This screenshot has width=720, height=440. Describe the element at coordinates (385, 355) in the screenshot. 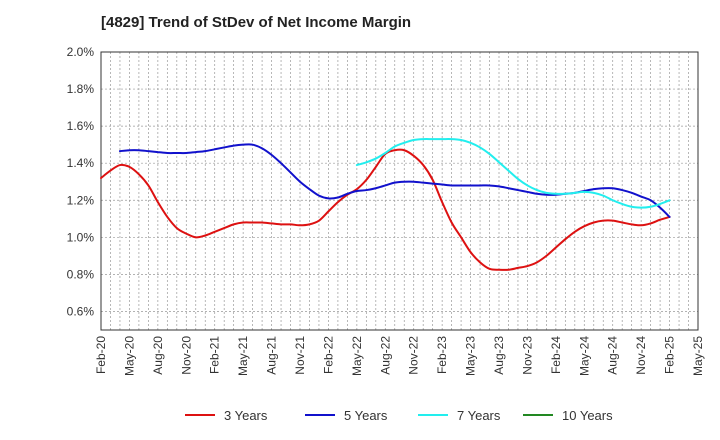

I see `x-tick-label: Aug-22` at that location.